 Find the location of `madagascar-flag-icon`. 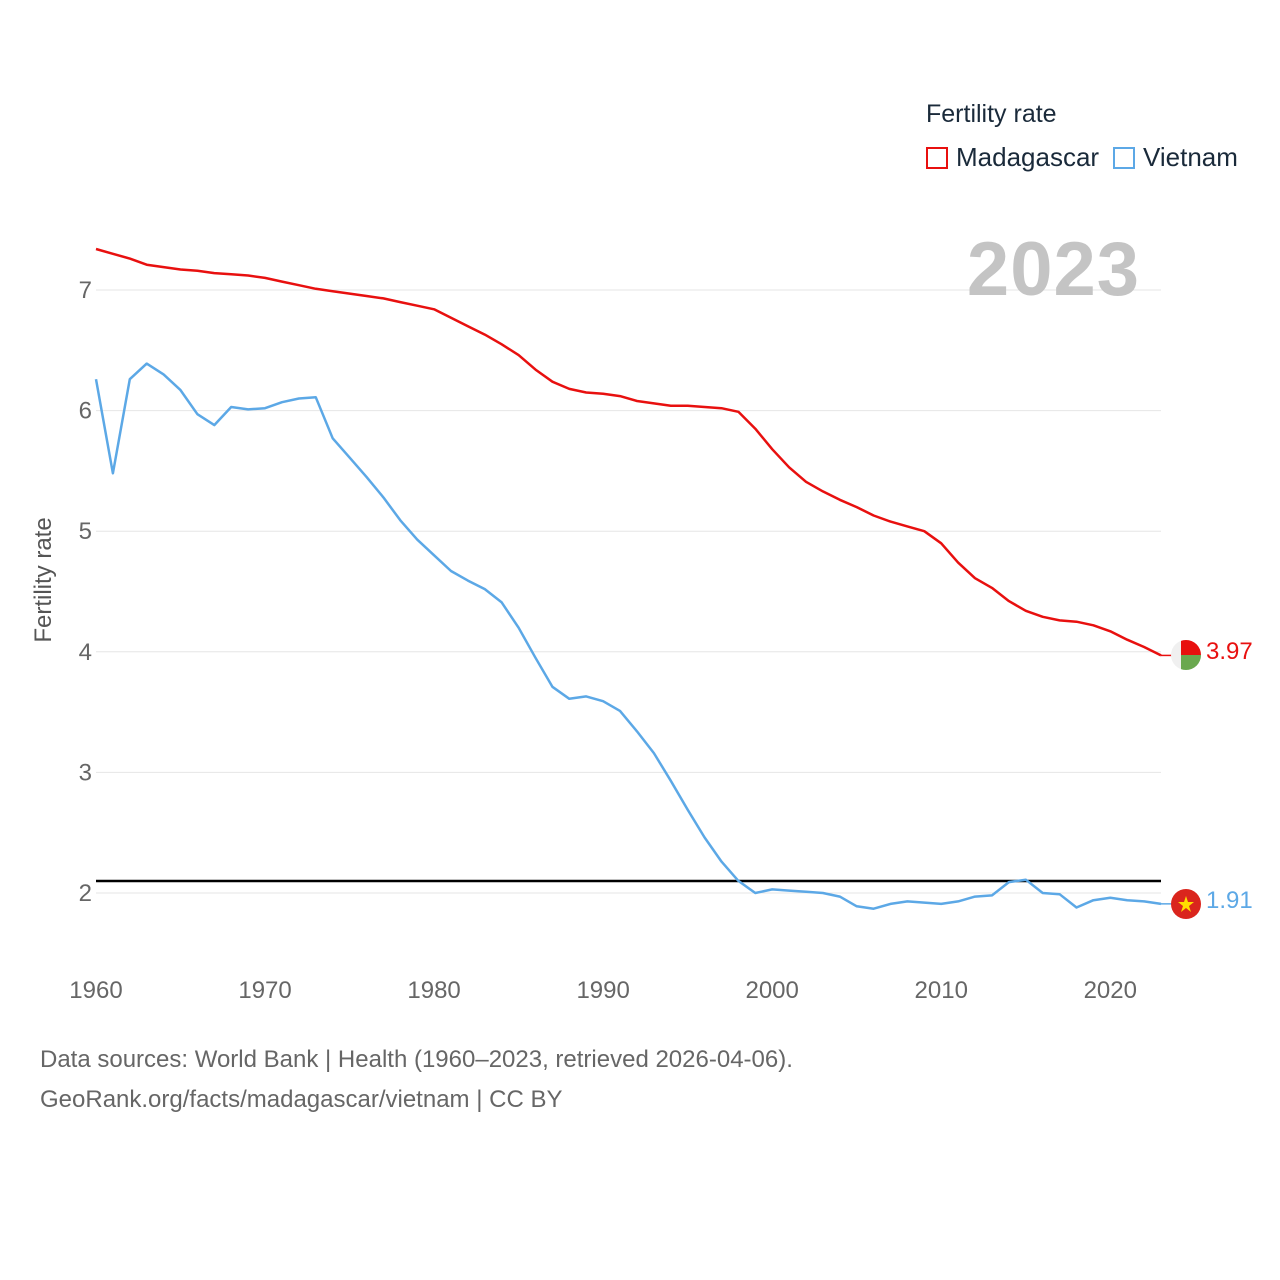

madagascar-flag-icon is located at coordinates (1186, 655).